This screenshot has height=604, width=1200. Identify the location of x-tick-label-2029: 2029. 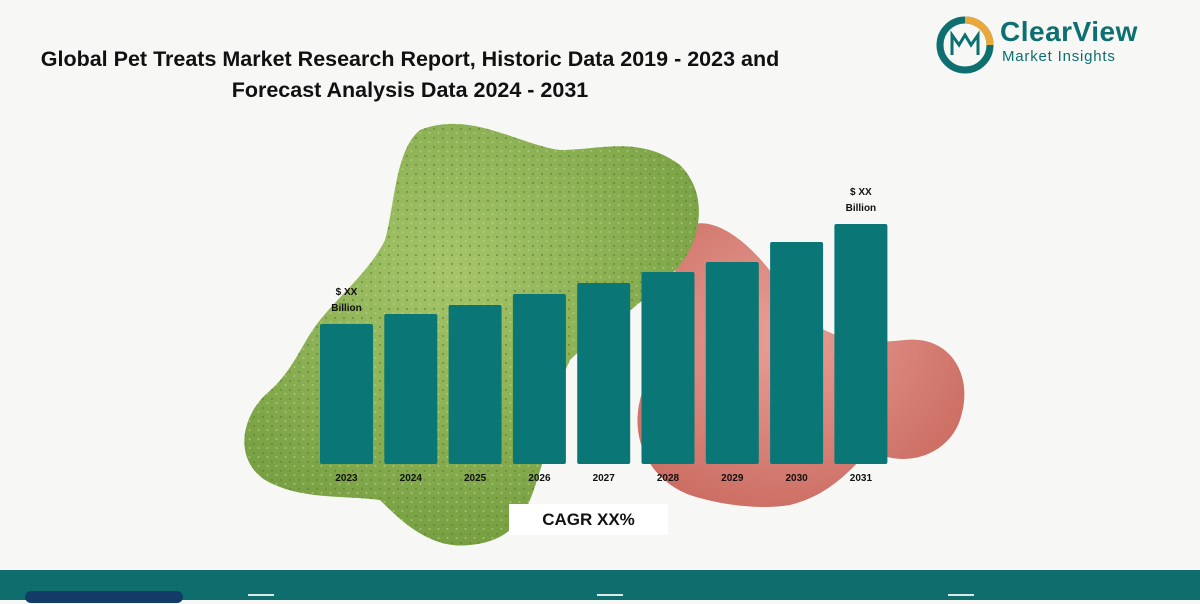
(732, 478).